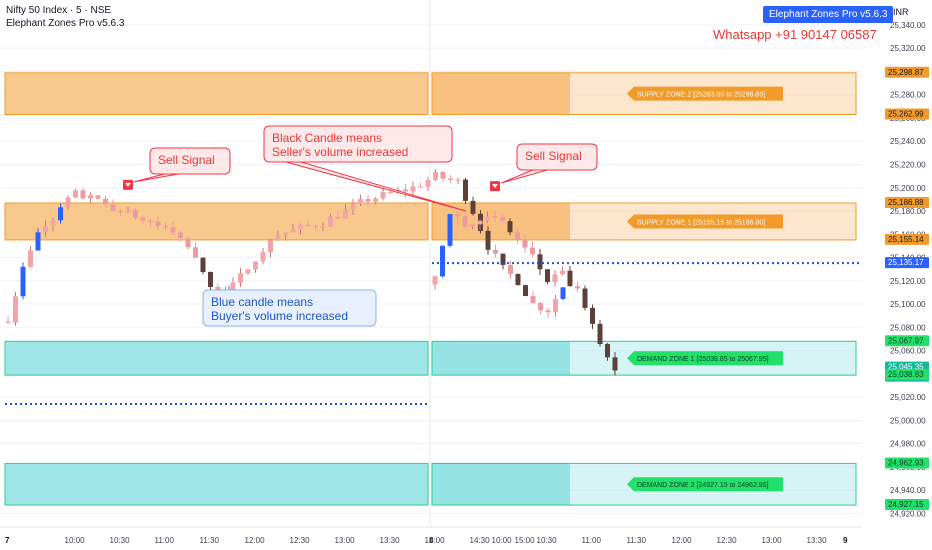 The width and height of the screenshot is (932, 550). Describe the element at coordinates (908, 165) in the screenshot. I see `price-tick-label: 25,220.00` at that location.